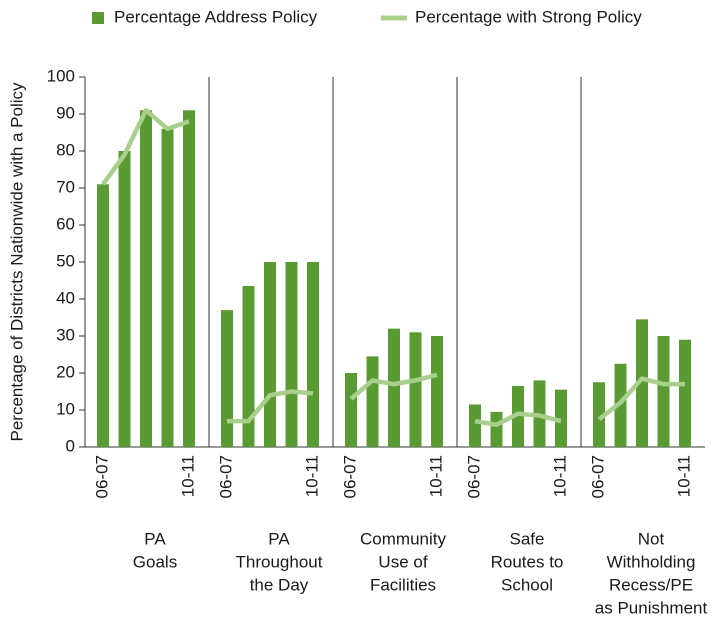  Describe the element at coordinates (527, 561) in the screenshot. I see `group-label: Routes to` at that location.